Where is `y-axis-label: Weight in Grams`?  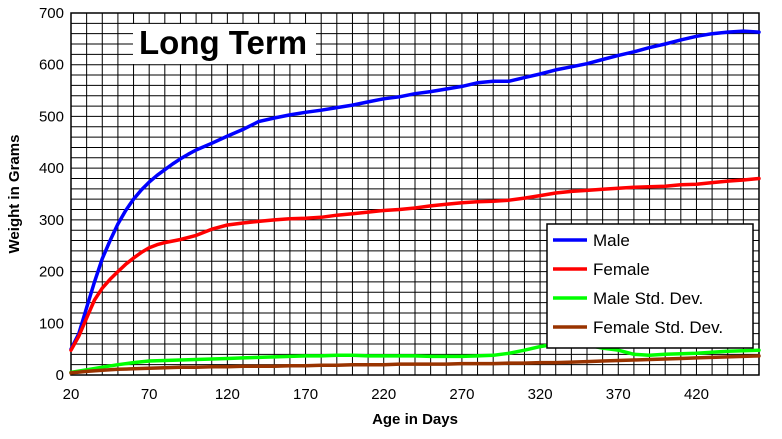 y-axis-label: Weight in Grams is located at coordinates (14, 194).